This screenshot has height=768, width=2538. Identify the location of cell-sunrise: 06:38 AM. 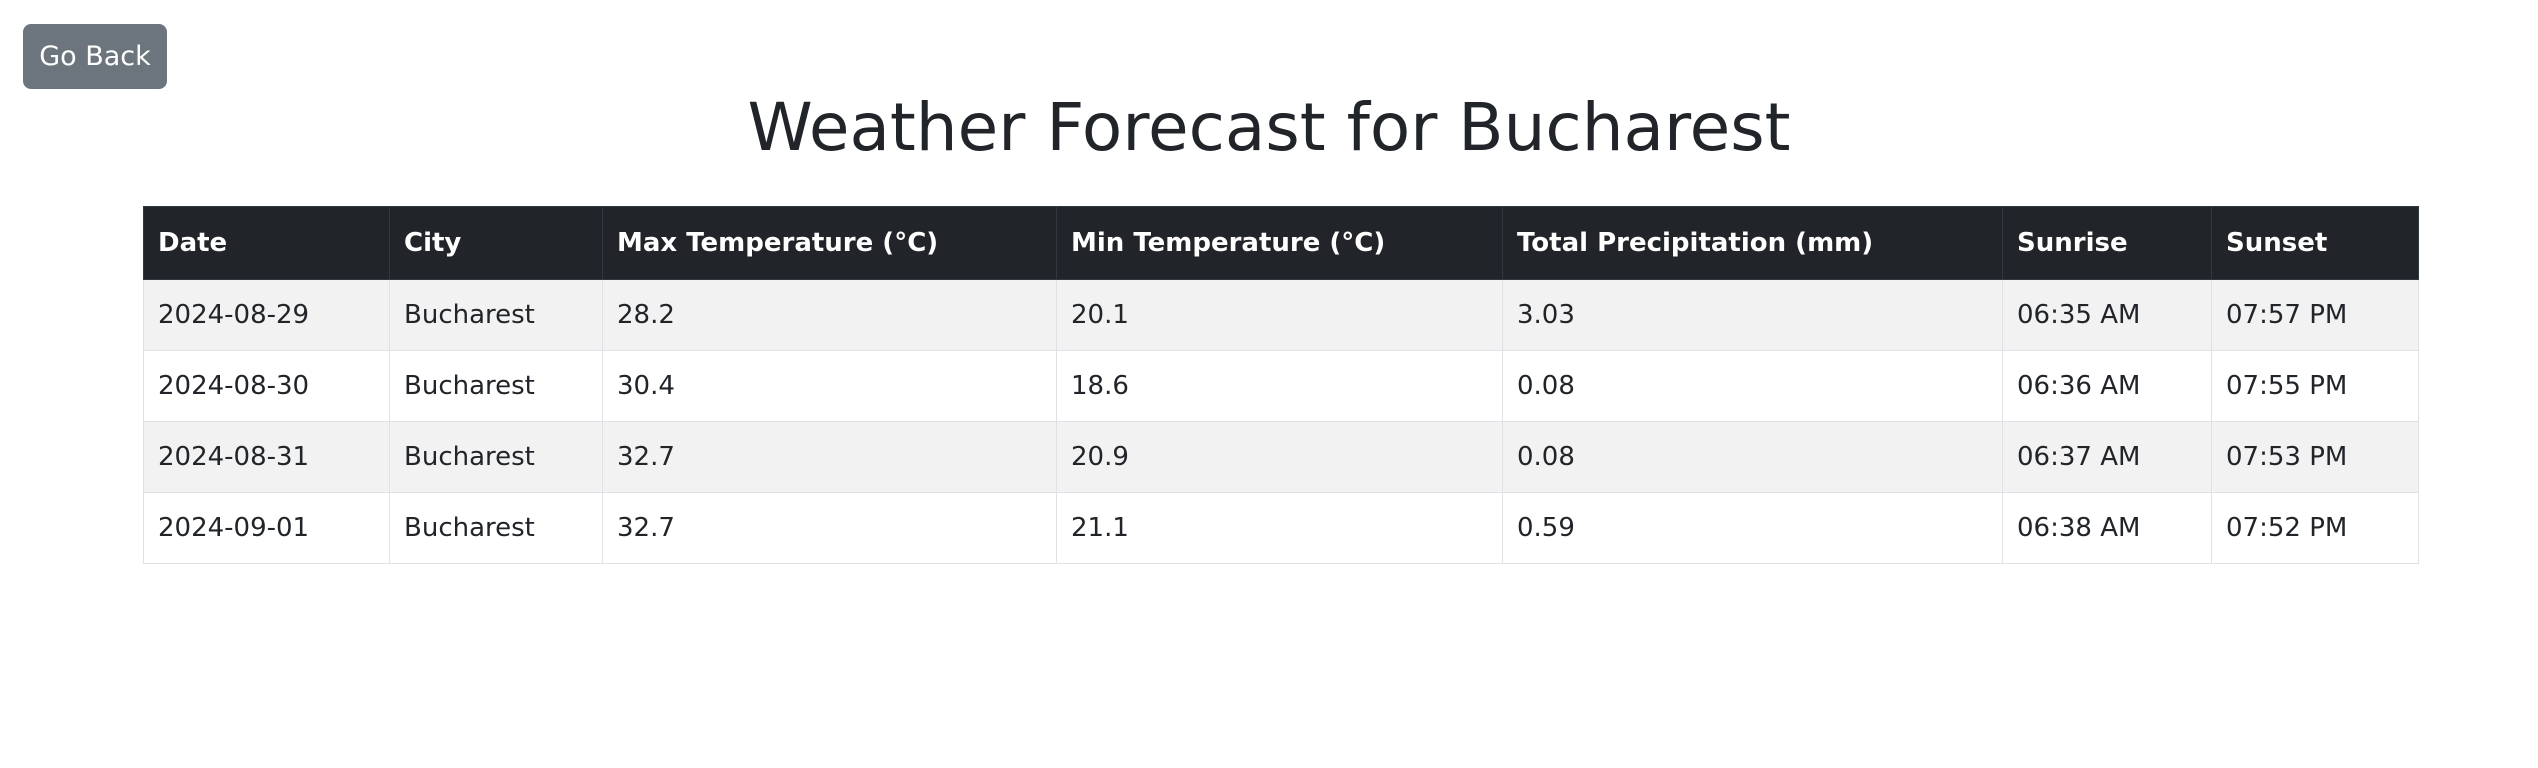
(2107, 528).